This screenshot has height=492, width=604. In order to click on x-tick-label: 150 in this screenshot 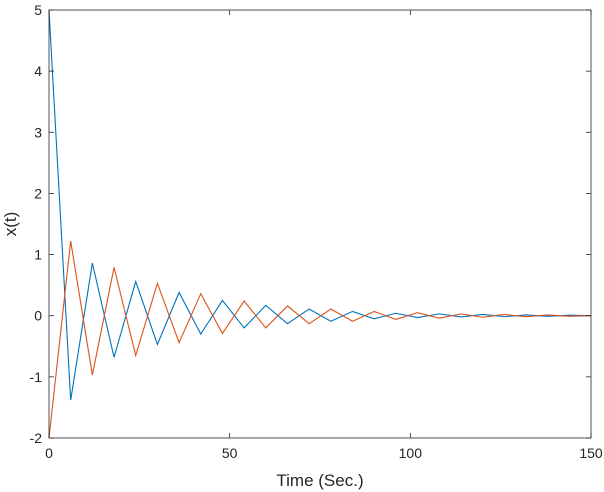, I will do `click(591, 453)`.